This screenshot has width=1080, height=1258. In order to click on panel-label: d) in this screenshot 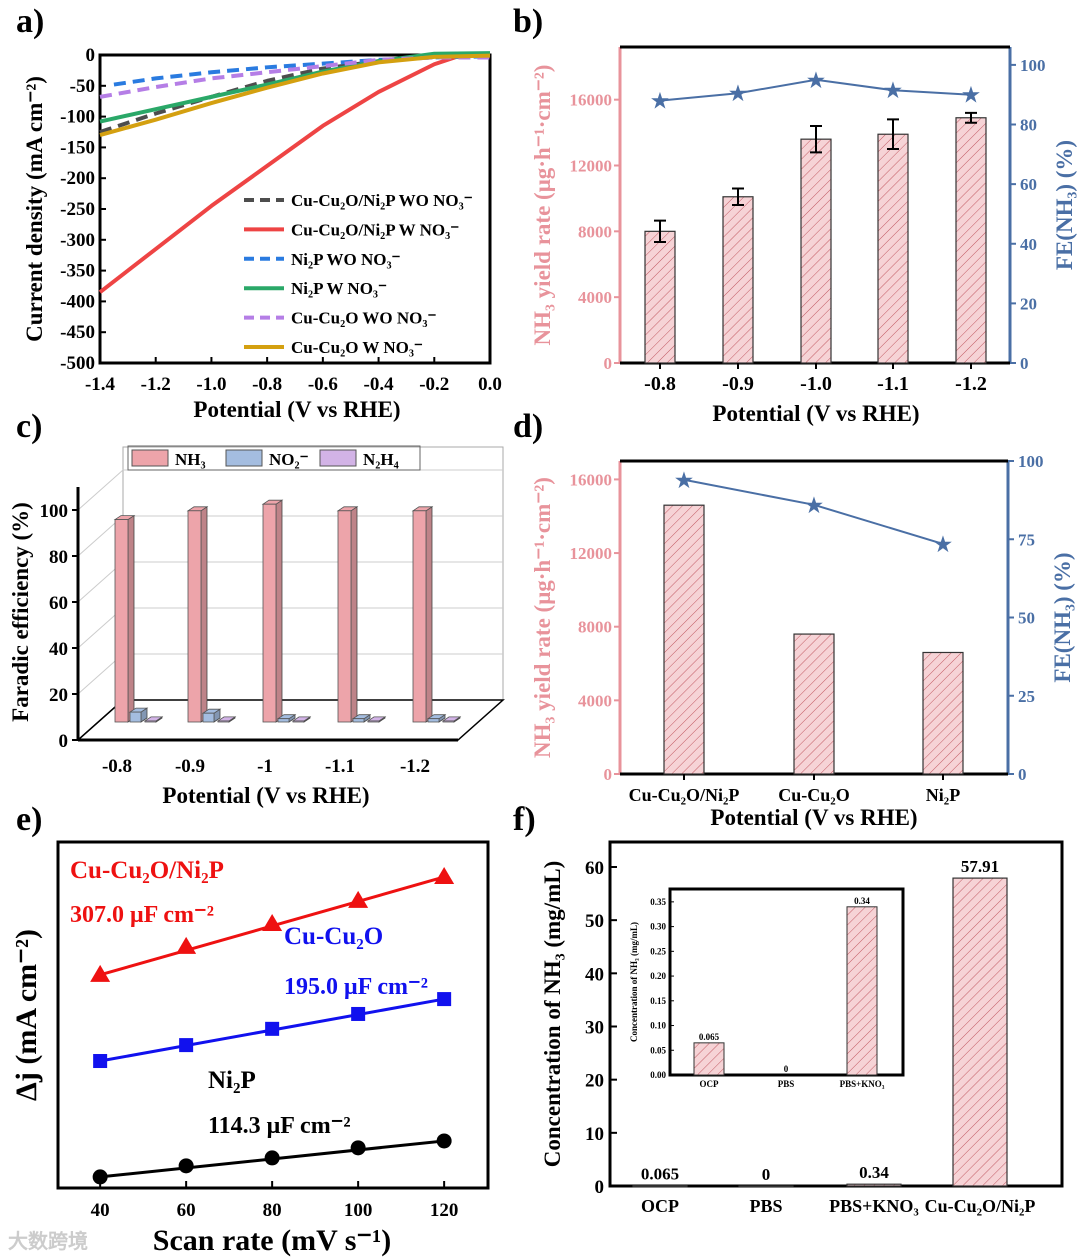, I will do `click(528, 426)`.